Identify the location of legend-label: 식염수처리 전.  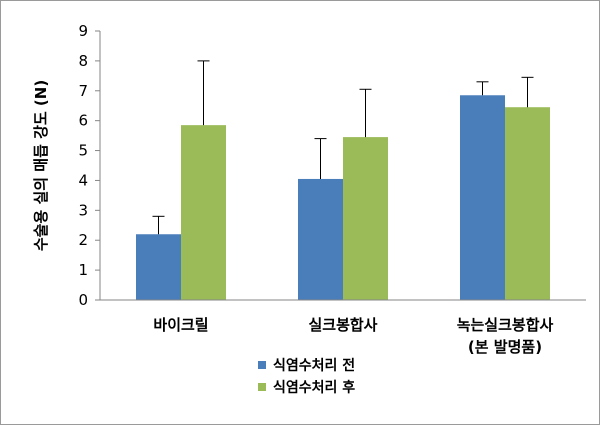
(314, 365).